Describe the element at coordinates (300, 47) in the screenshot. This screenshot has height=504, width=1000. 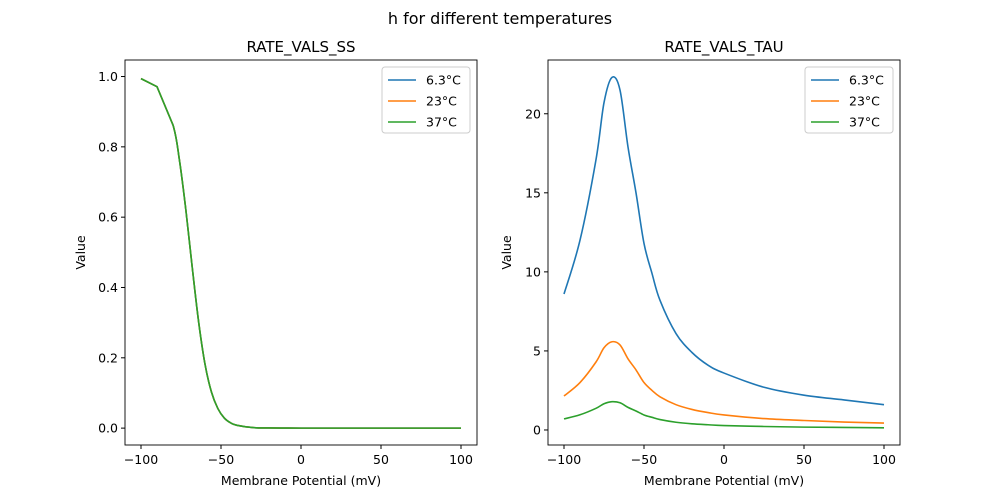
I see `subplot-title: RATE_VALS_SS` at that location.